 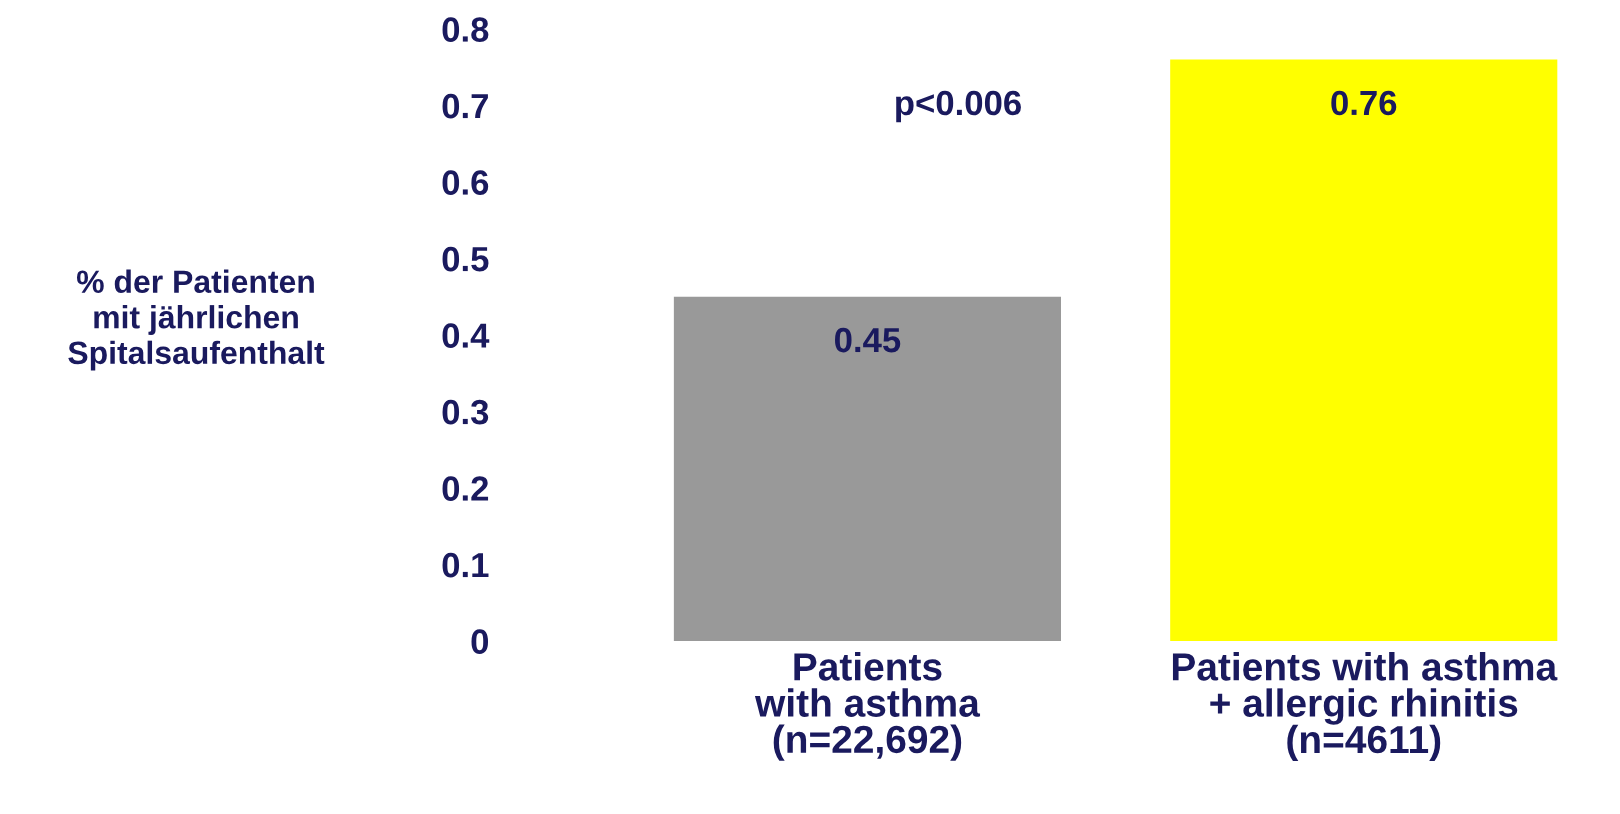 What do you see at coordinates (867, 706) in the screenshot?
I see `x-tick-label: Patients with asthma (n=22,692)` at bounding box center [867, 706].